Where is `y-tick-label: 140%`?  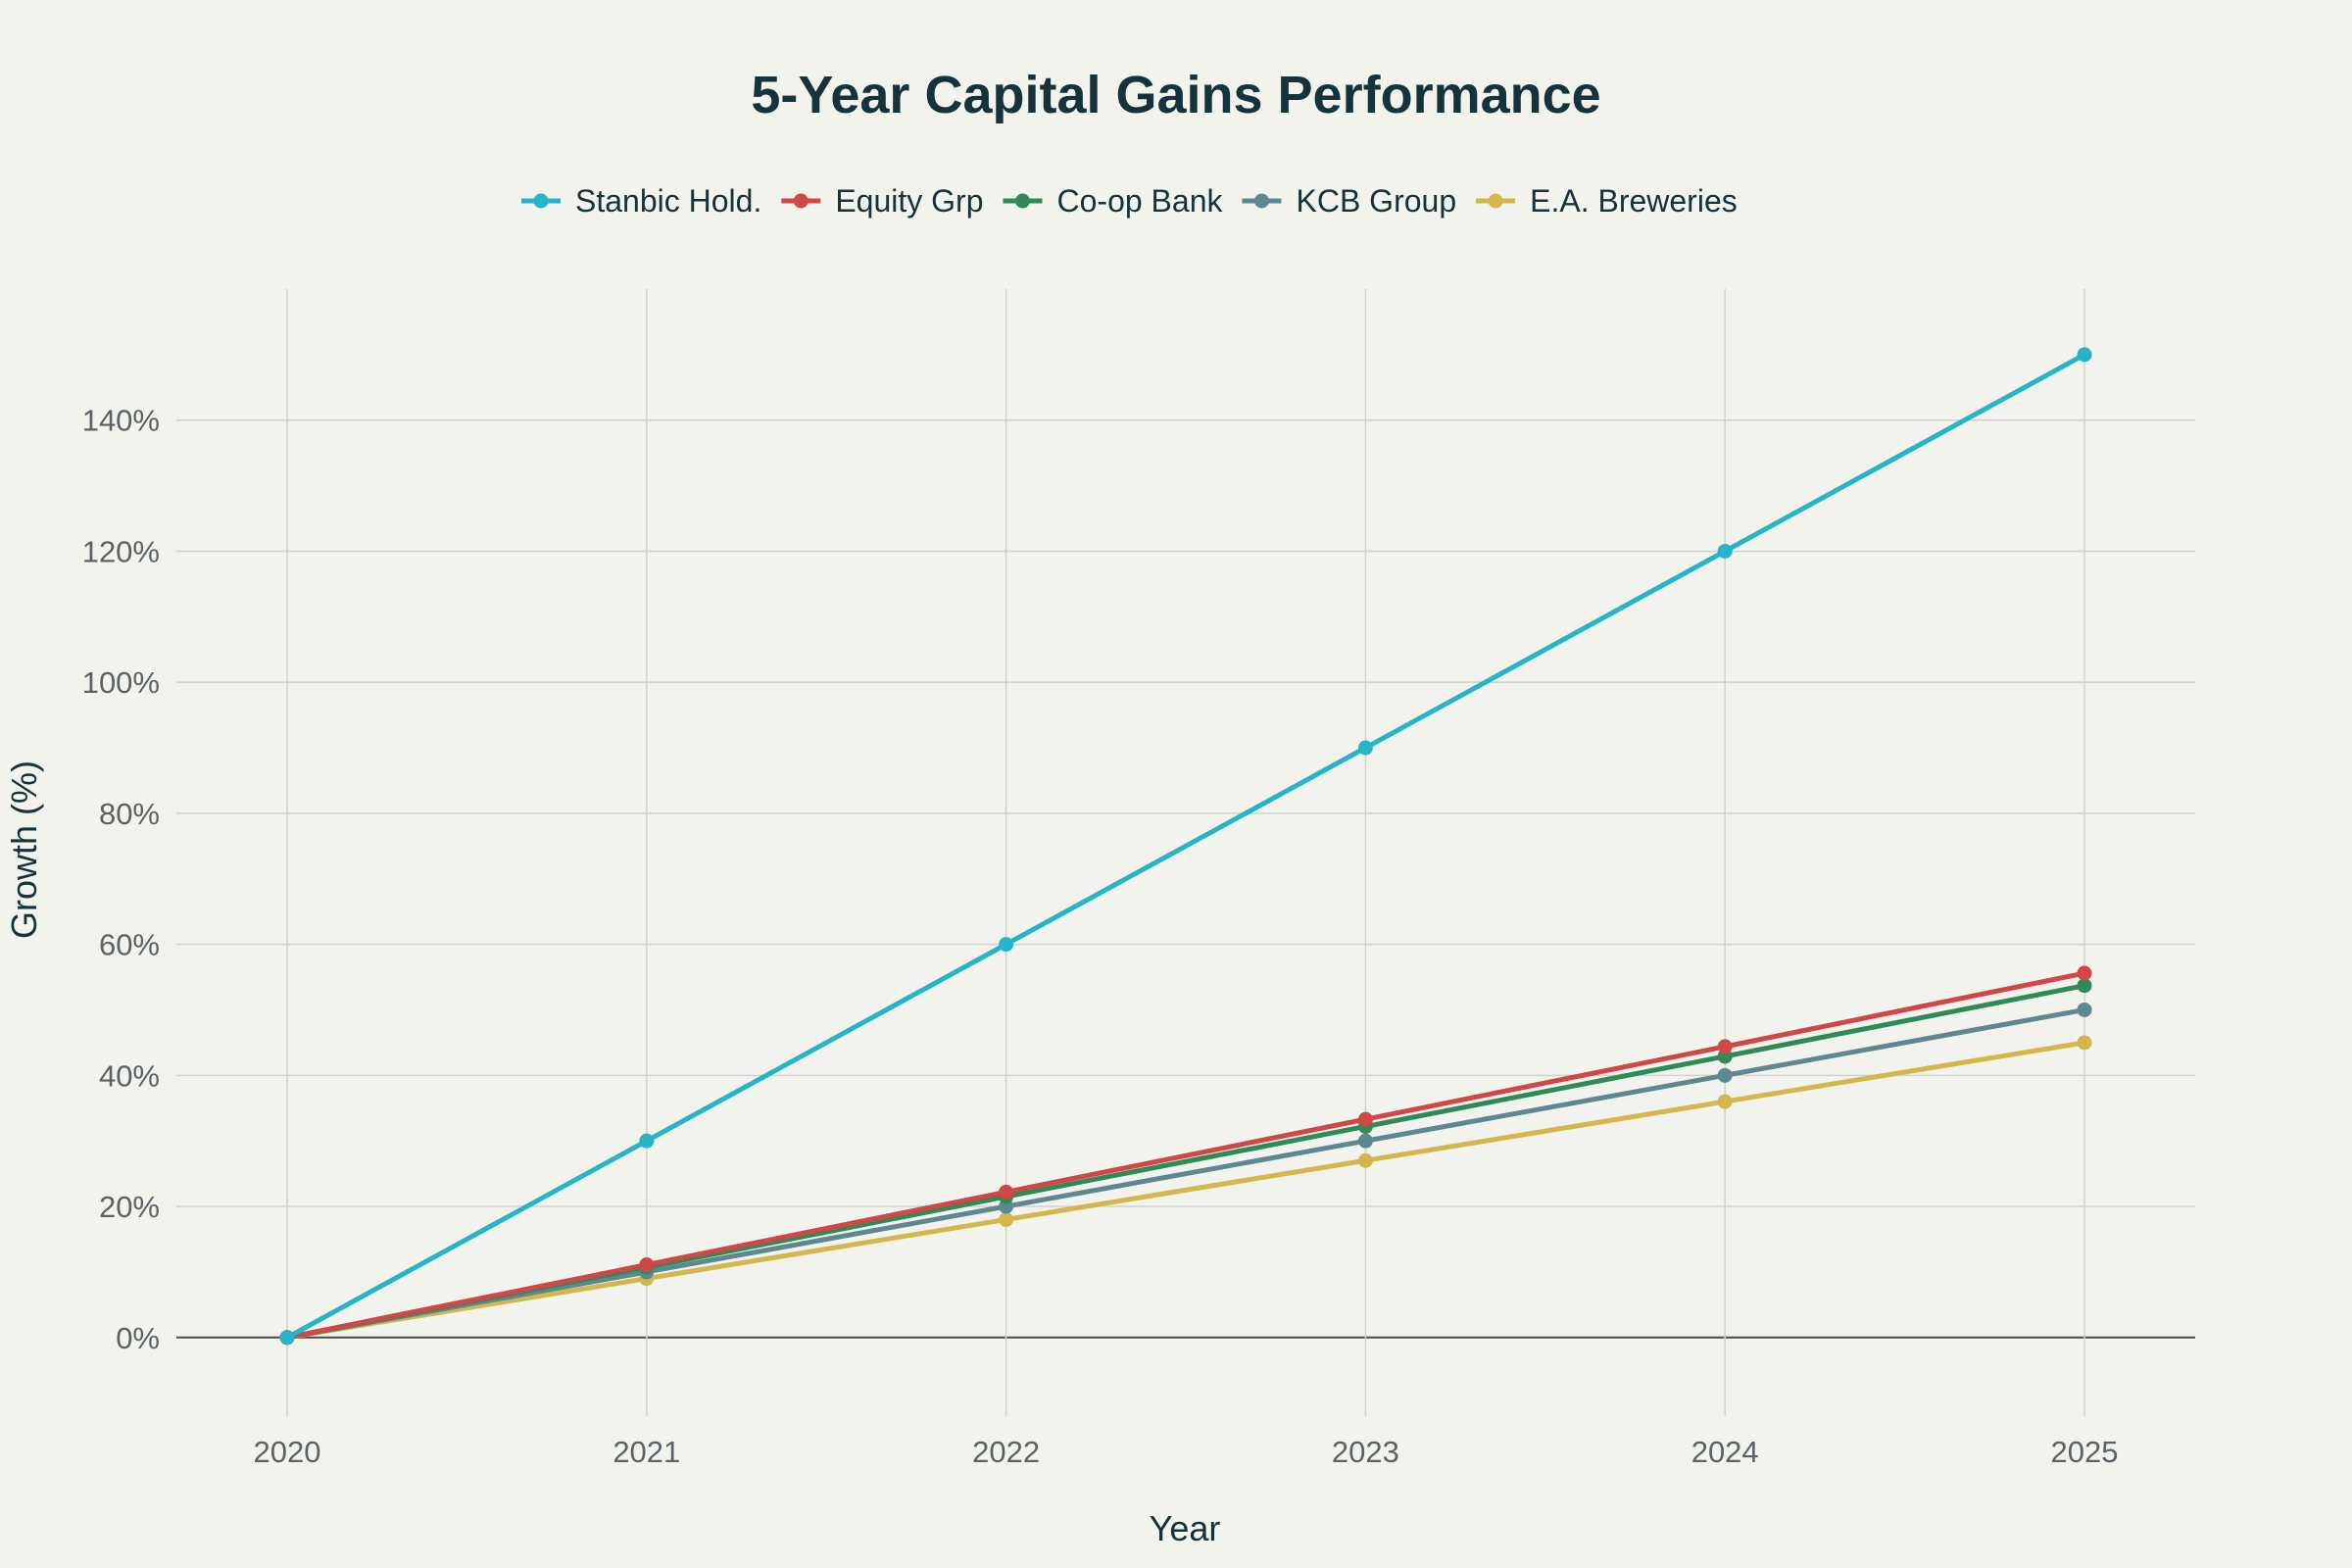
y-tick-label: 140% is located at coordinates (121, 421).